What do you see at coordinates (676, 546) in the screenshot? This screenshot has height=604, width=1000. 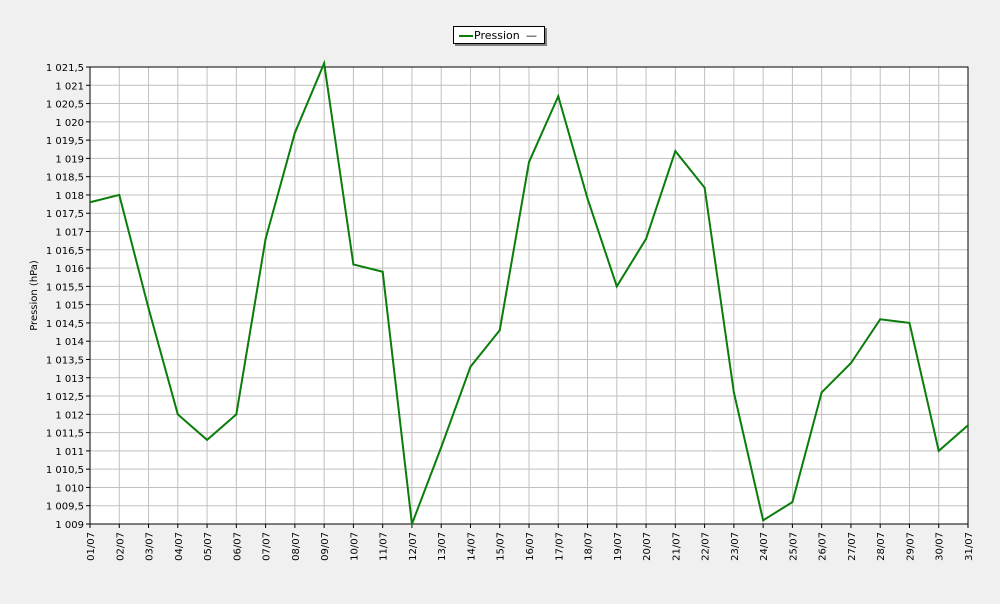 I see `x-tick-label: 21/07` at bounding box center [676, 546].